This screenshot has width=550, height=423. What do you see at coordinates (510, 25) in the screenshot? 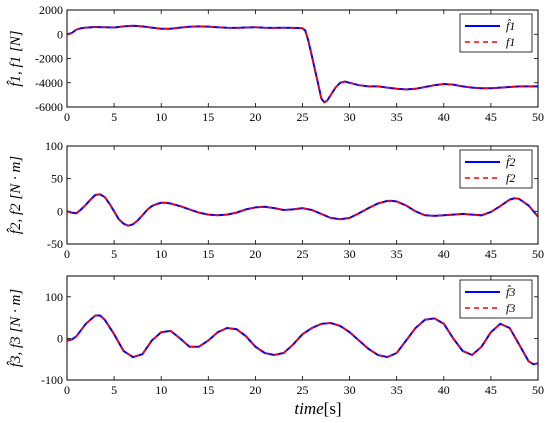
I see `legend-label-estimate: f̂1` at bounding box center [510, 25].